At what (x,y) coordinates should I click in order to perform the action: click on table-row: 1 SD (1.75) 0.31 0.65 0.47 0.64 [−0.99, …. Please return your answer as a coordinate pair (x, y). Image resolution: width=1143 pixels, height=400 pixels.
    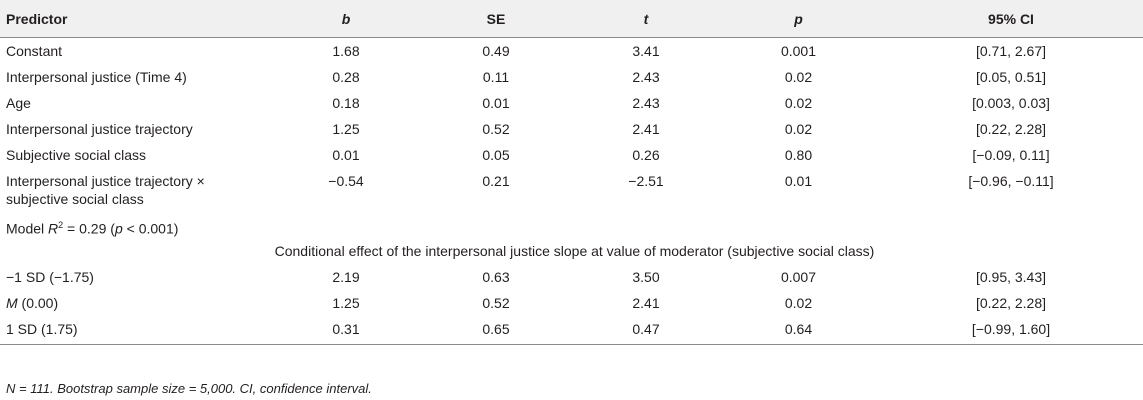
    Looking at the image, I should click on (571, 330).